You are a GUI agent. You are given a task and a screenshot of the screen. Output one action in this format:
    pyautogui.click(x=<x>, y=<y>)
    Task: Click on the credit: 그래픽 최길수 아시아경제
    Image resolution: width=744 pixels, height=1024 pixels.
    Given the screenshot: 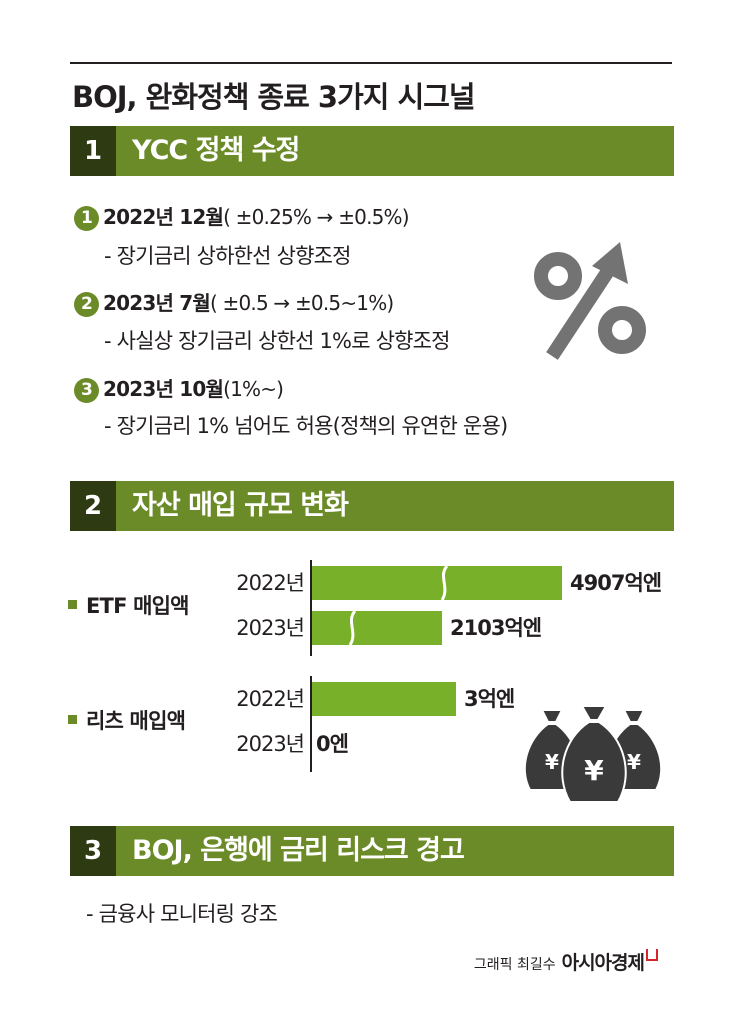 What is the action you would take?
    pyautogui.click(x=566, y=963)
    